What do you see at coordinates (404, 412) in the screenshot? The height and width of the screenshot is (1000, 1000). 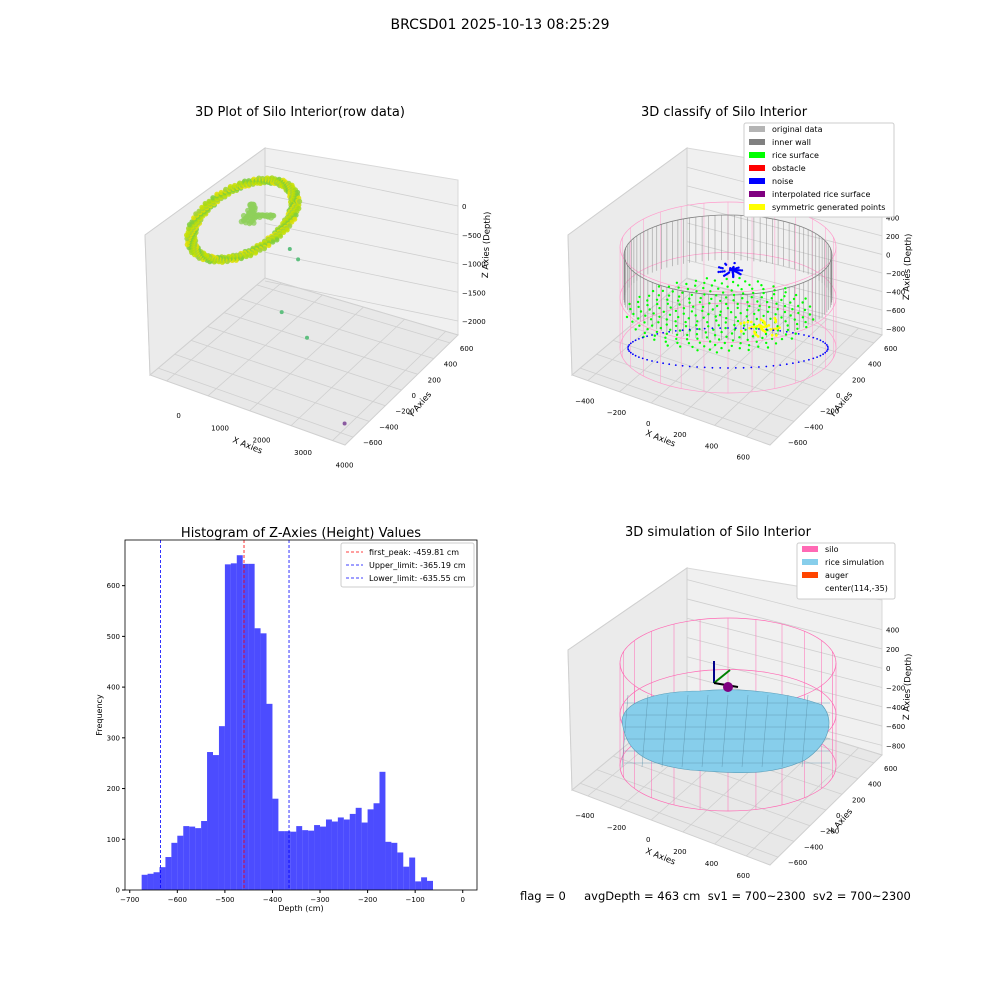 I see `axis-tick-label: −200` at bounding box center [404, 412].